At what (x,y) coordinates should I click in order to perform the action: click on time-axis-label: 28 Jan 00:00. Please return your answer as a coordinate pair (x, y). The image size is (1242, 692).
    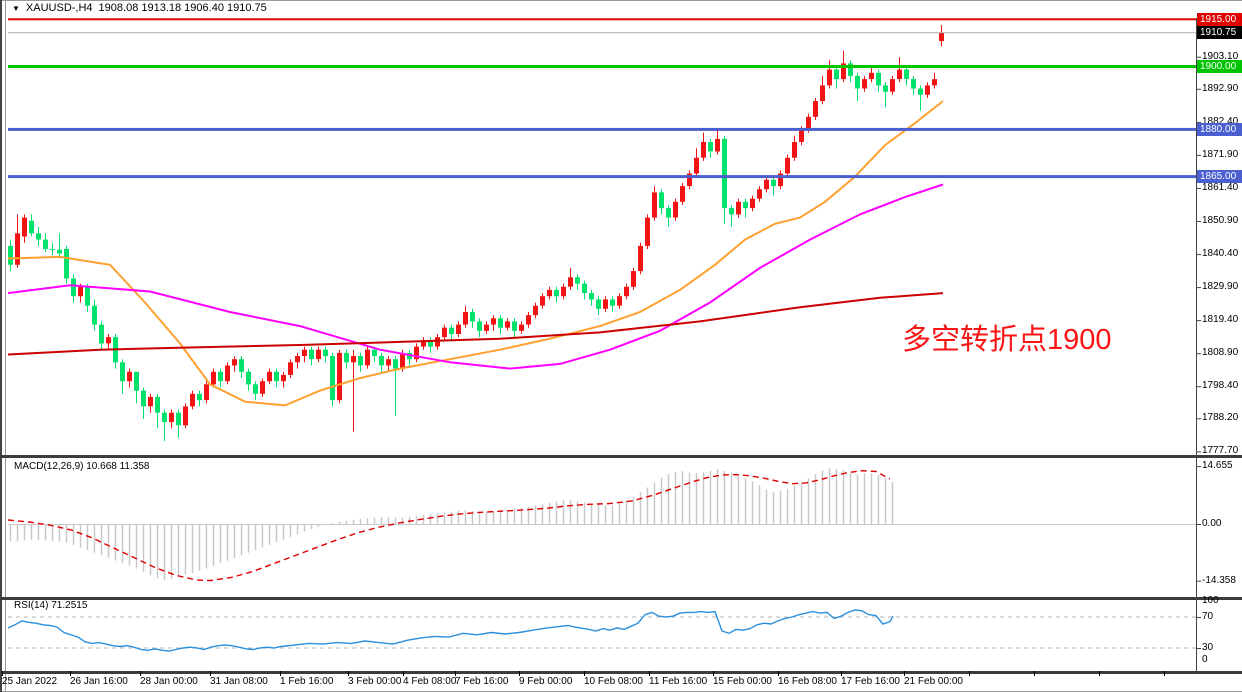
    Looking at the image, I should click on (169, 681).